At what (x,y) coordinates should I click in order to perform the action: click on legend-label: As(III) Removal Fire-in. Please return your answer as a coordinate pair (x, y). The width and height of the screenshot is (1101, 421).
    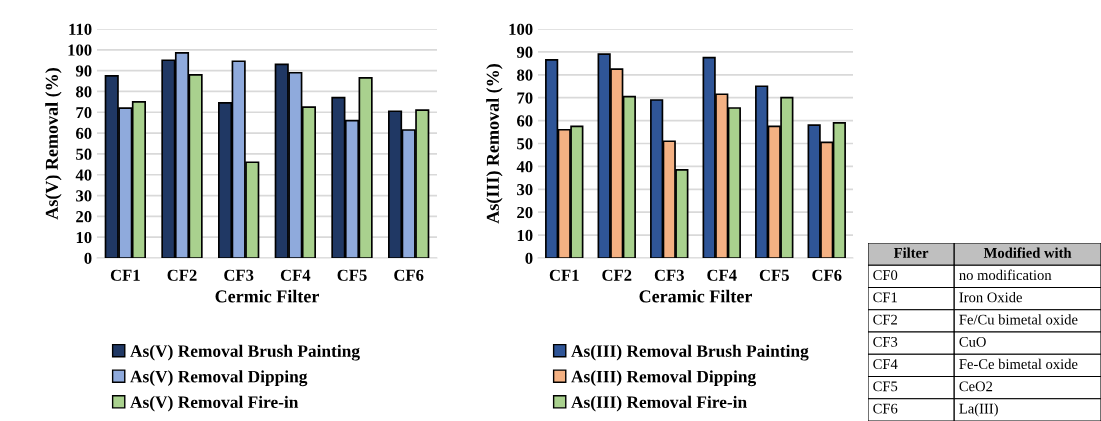
    Looking at the image, I should click on (659, 403).